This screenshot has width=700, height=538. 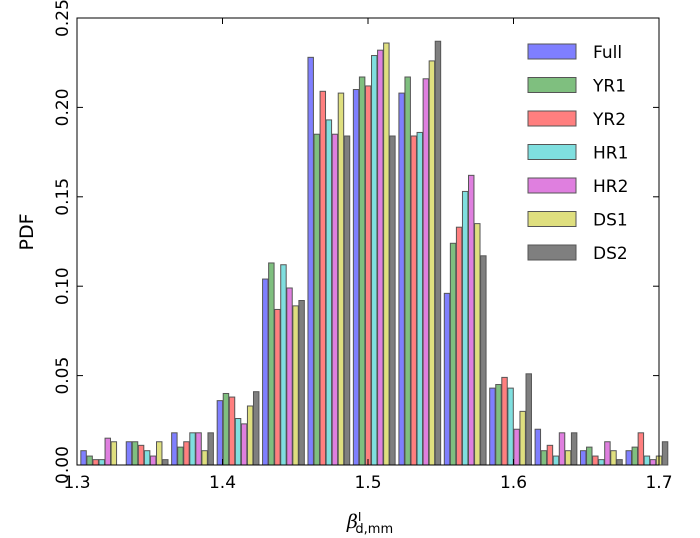 What do you see at coordinates (610, 254) in the screenshot?
I see `legend-label-ds2: DS2` at bounding box center [610, 254].